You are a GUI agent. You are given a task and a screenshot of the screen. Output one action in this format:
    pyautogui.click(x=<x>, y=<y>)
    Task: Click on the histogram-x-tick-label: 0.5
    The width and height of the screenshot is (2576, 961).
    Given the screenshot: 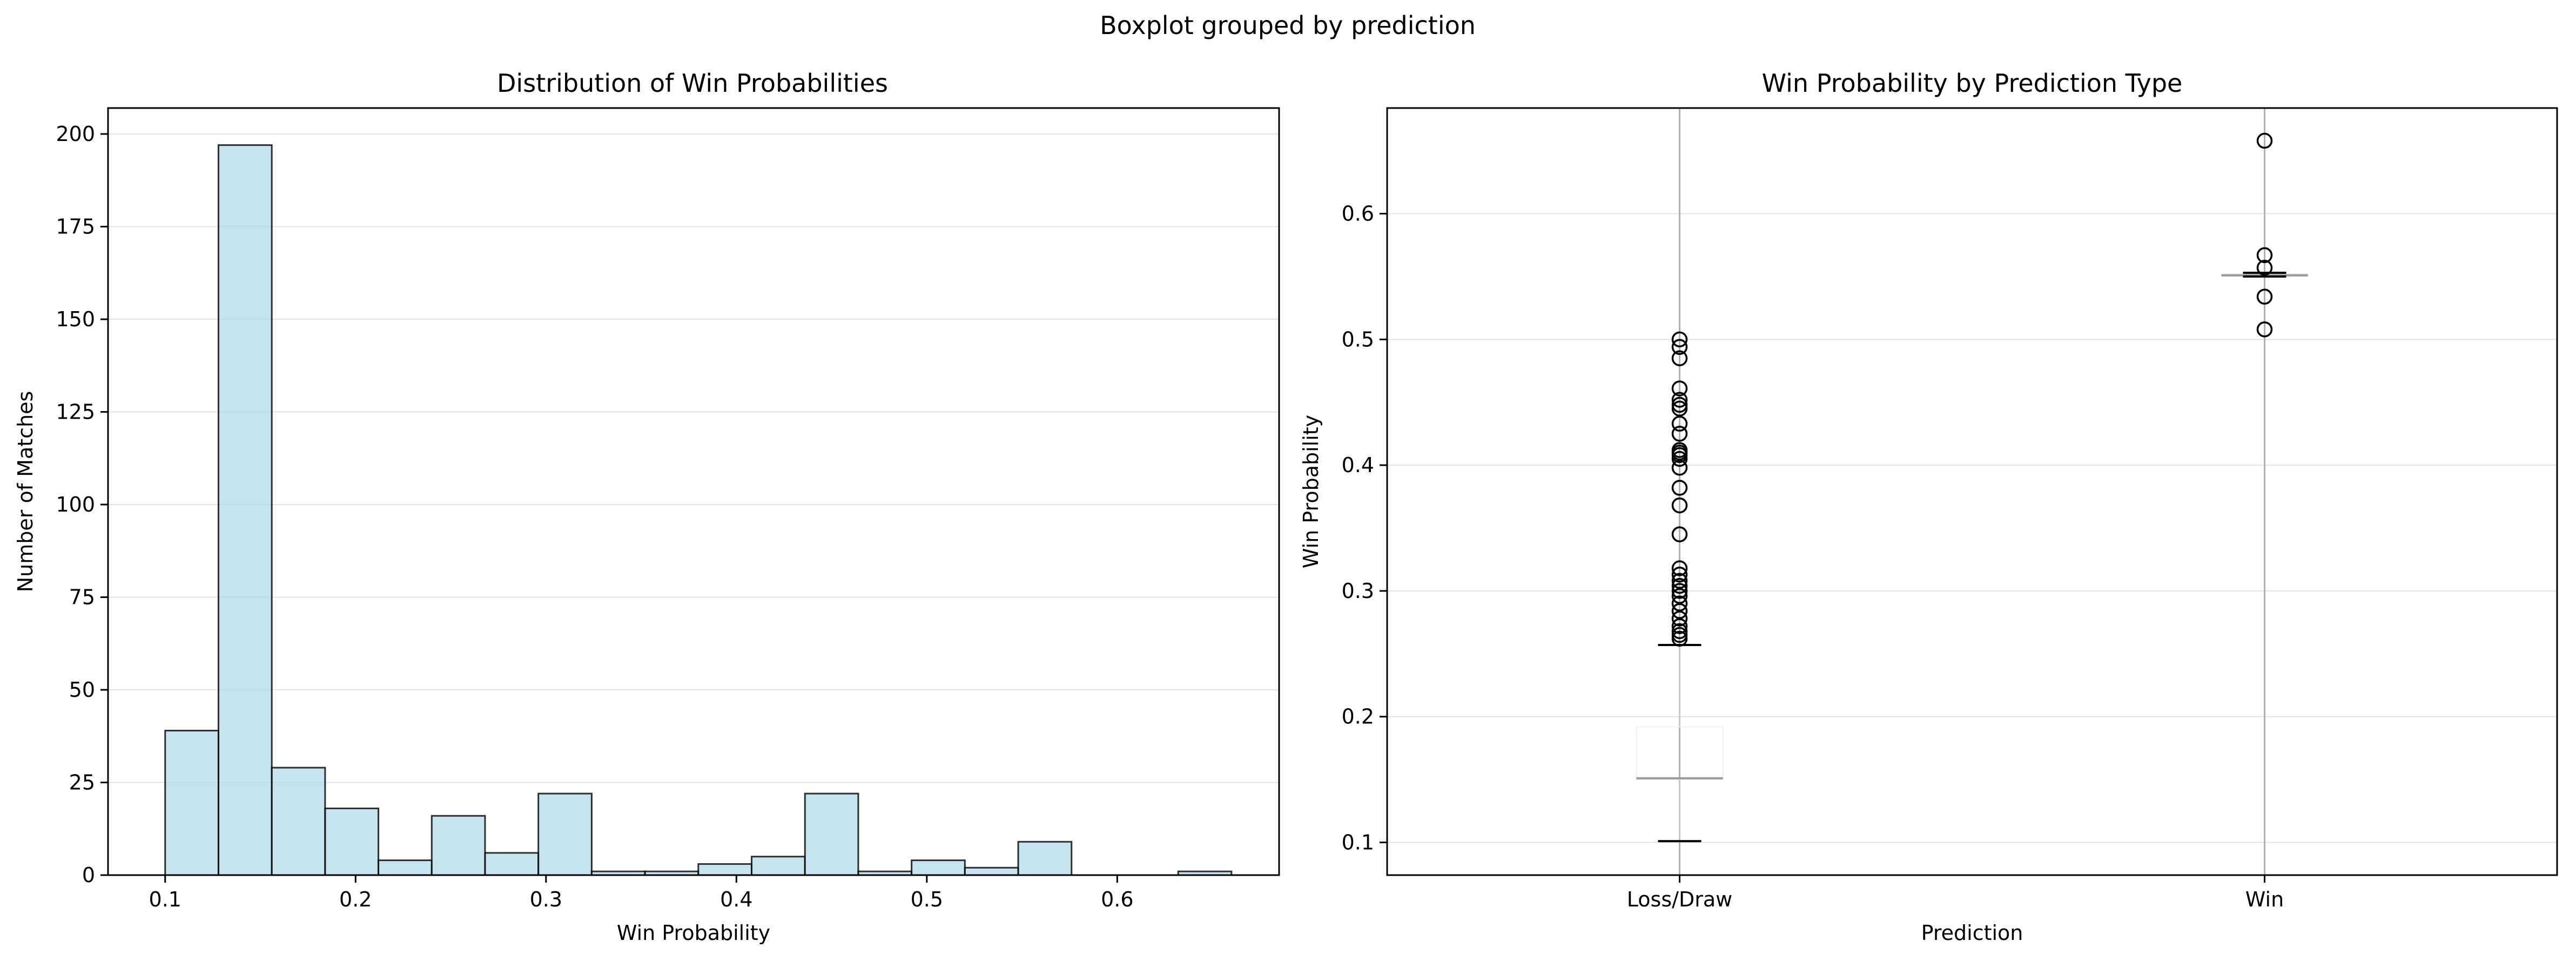 What is the action you would take?
    pyautogui.click(x=927, y=899)
    